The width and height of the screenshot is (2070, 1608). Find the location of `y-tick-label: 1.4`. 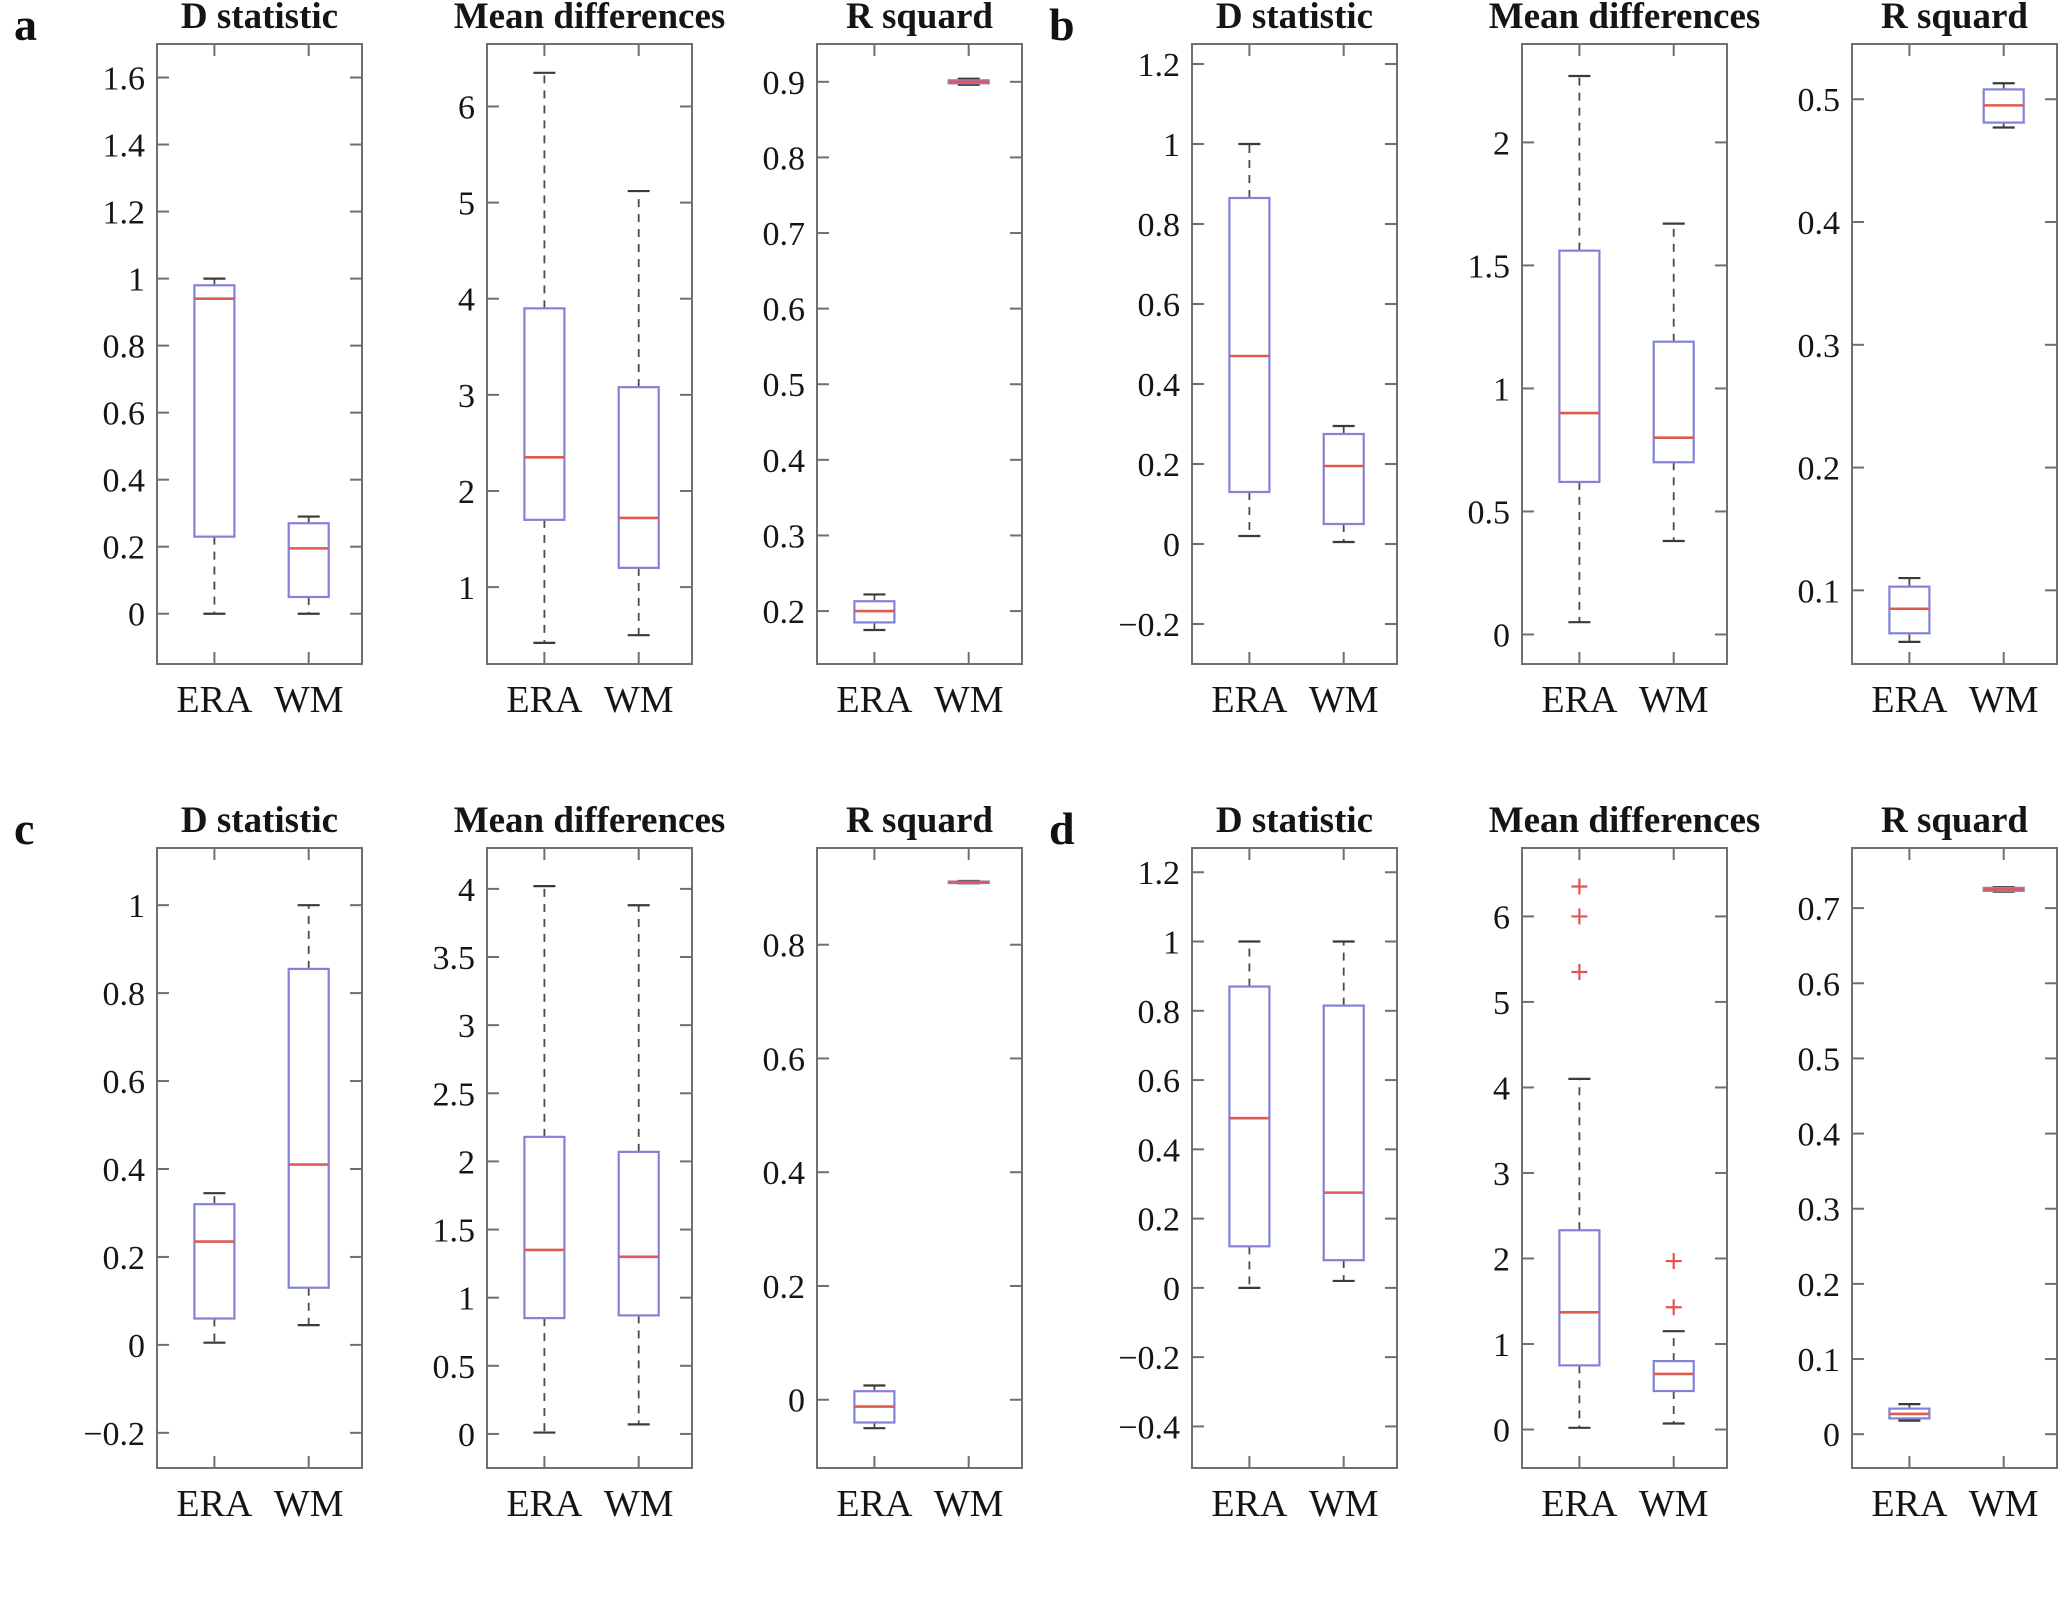

y-tick-label: 1.4 is located at coordinates (124, 146).